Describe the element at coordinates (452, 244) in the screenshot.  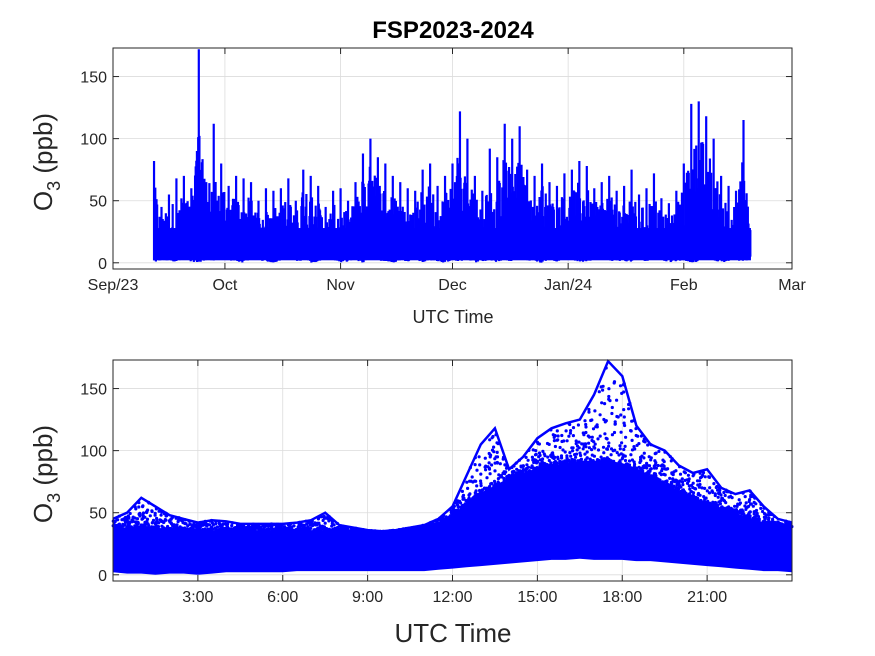
I see `top-series-base-band` at that location.